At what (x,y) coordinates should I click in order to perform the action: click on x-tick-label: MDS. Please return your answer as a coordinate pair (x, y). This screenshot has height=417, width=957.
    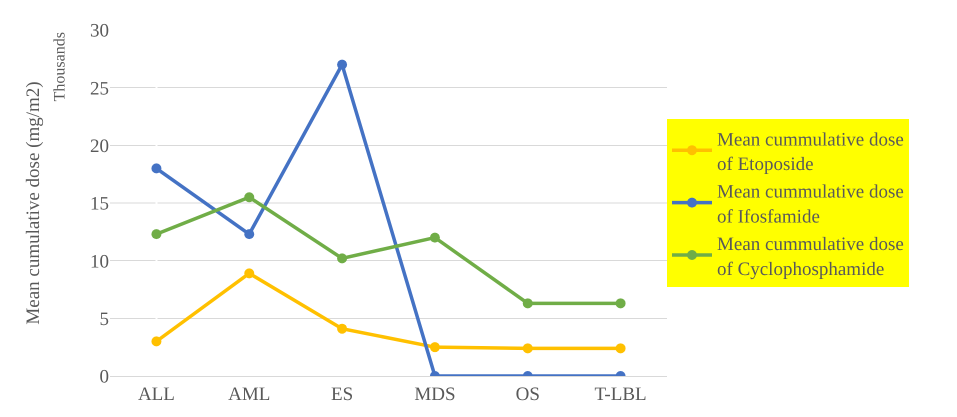
    Looking at the image, I should click on (435, 394).